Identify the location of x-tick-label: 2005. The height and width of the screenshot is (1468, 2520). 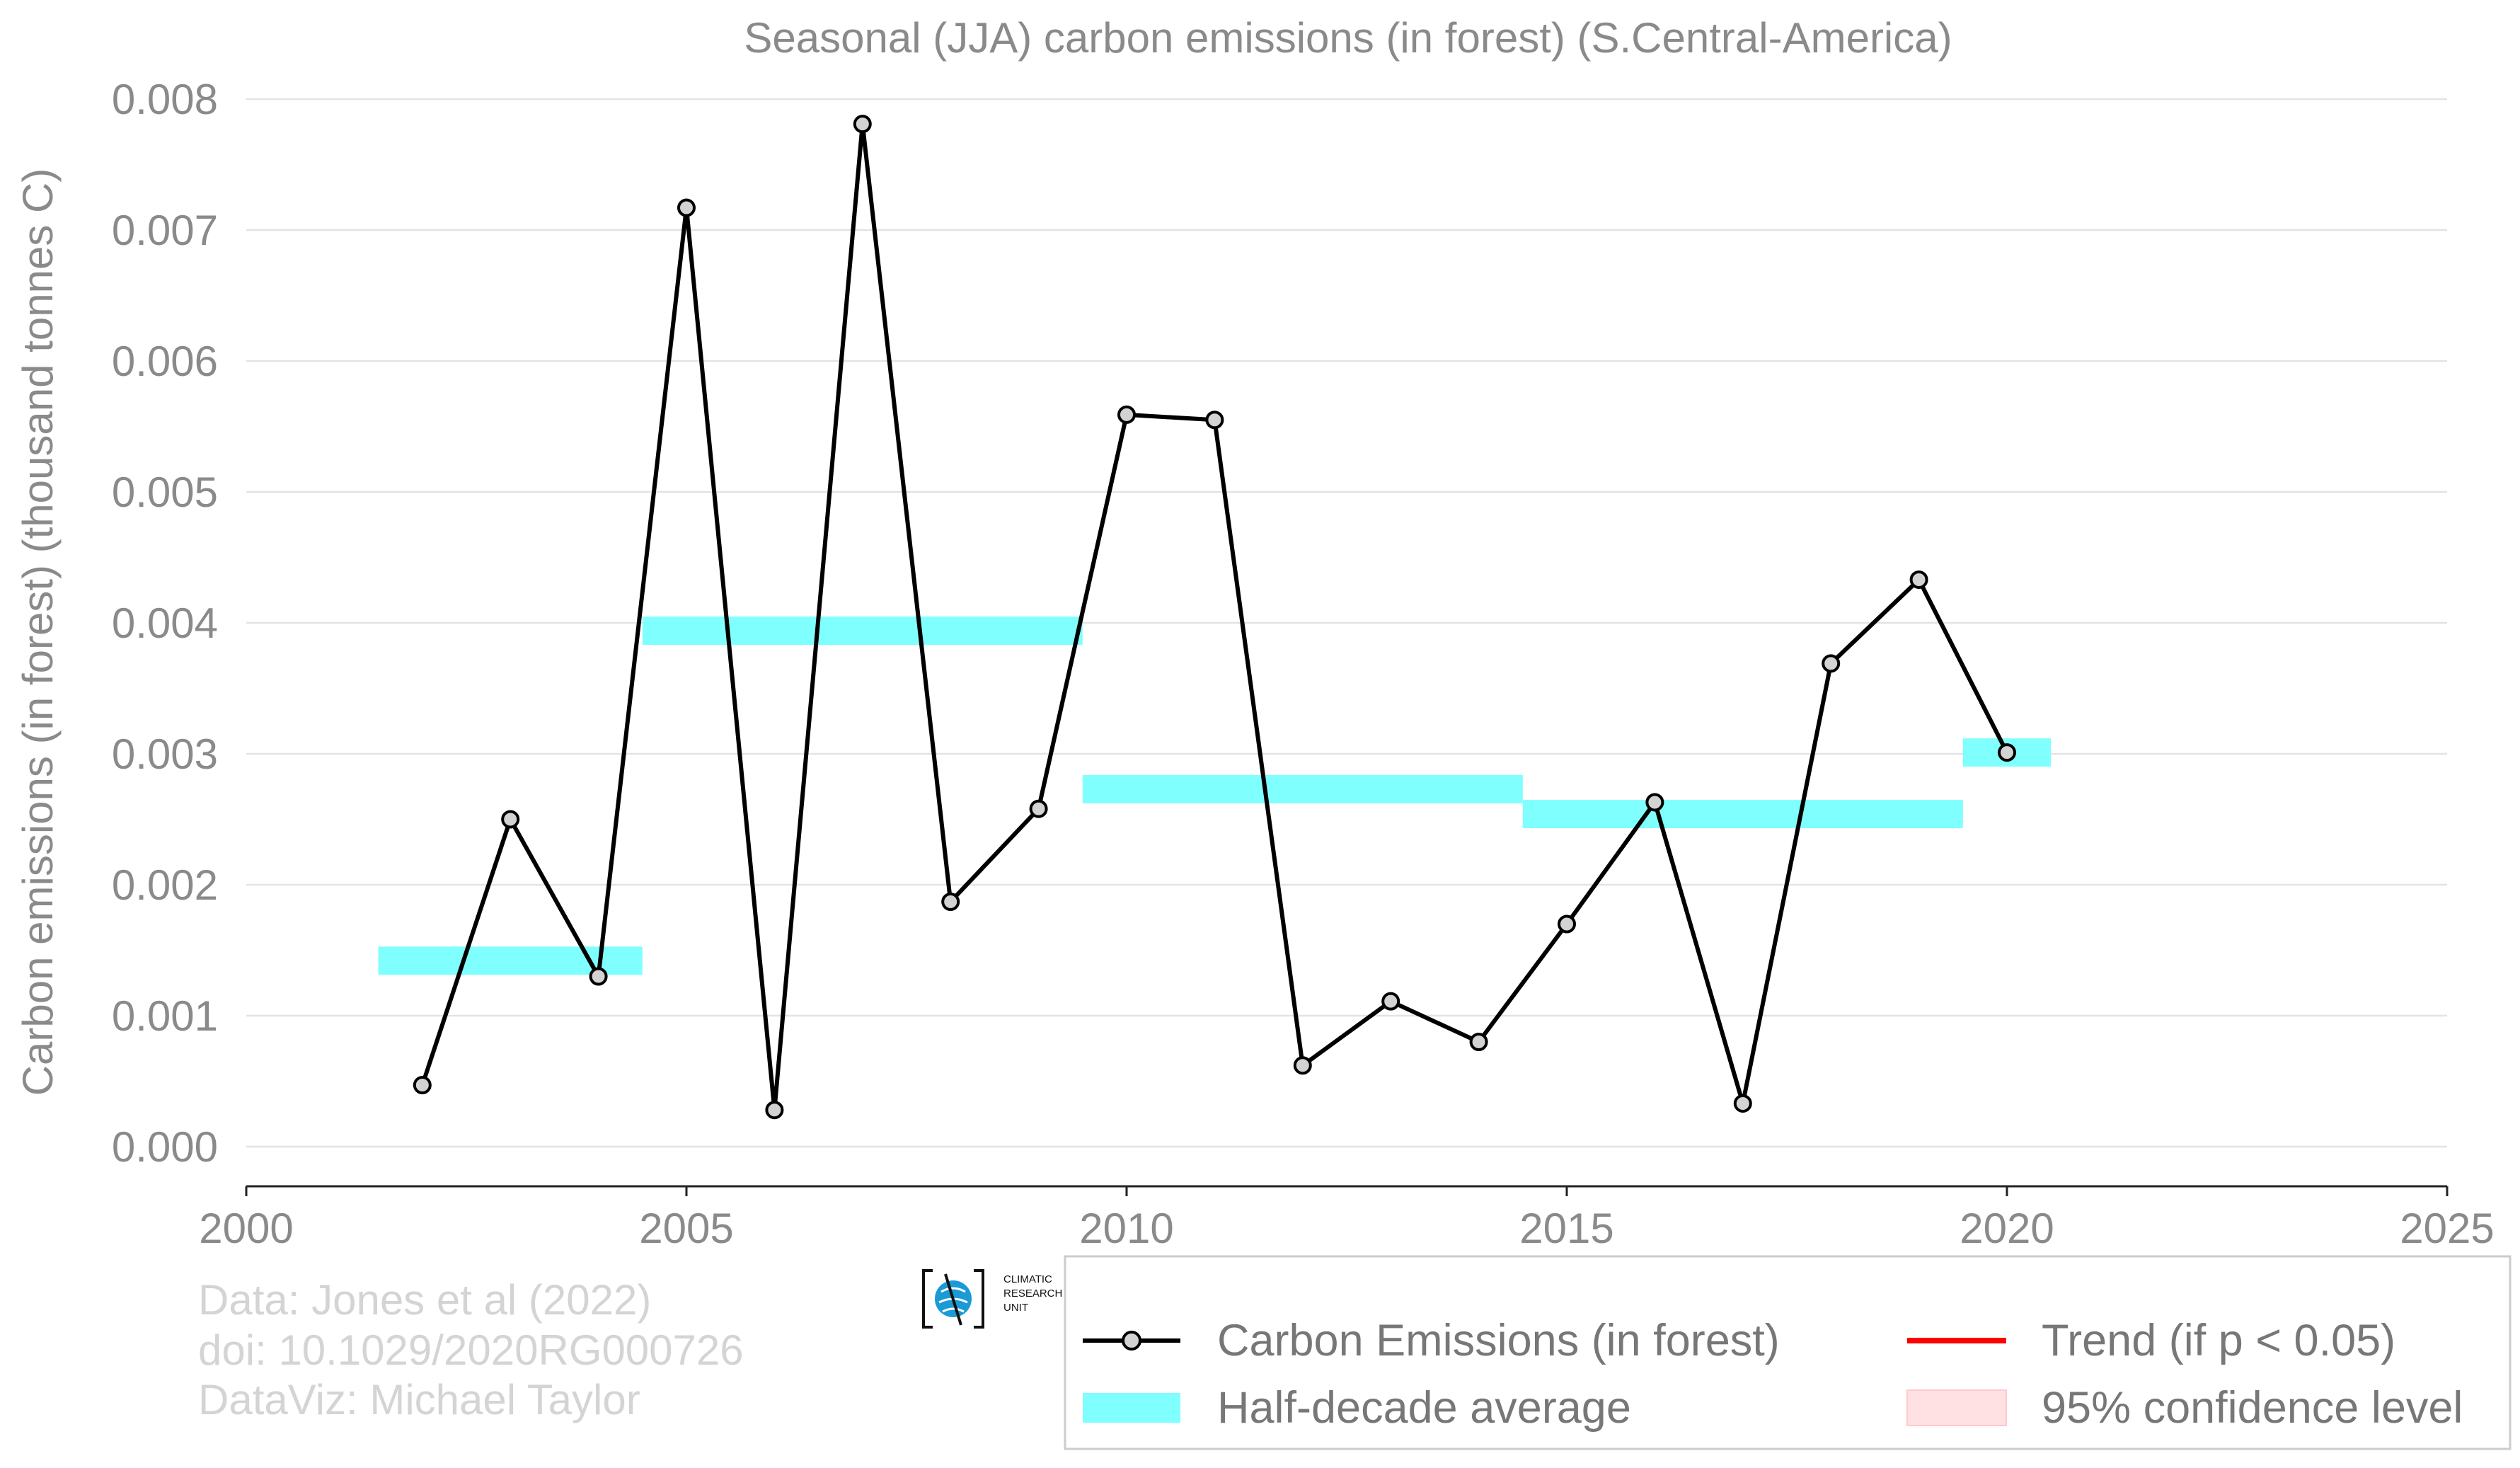
(686, 1229).